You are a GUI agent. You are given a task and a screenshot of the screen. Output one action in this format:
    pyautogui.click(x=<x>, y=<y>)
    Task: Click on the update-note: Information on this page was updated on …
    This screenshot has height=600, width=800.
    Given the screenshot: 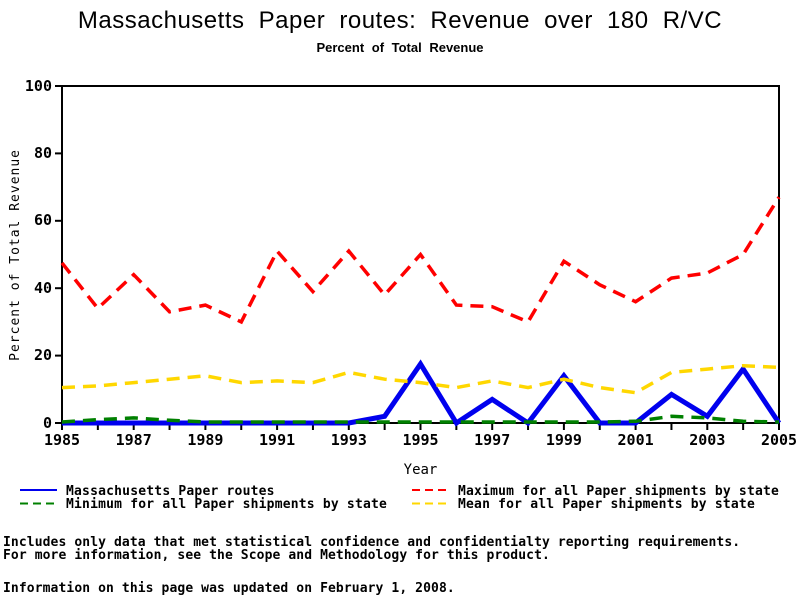 What is the action you would take?
    pyautogui.click(x=229, y=588)
    